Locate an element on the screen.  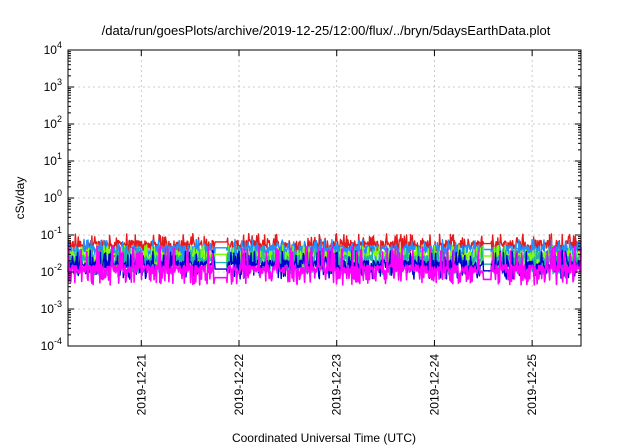
x-axis-label: Coordinated Universal Time (UTC) is located at coordinates (324, 438).